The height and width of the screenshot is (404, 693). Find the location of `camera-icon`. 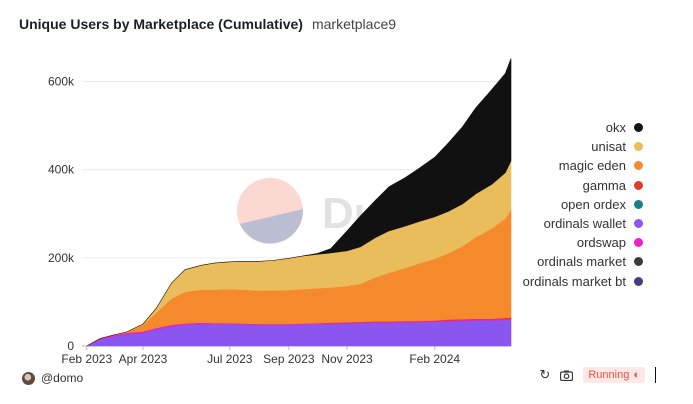

camera-icon is located at coordinates (567, 375).